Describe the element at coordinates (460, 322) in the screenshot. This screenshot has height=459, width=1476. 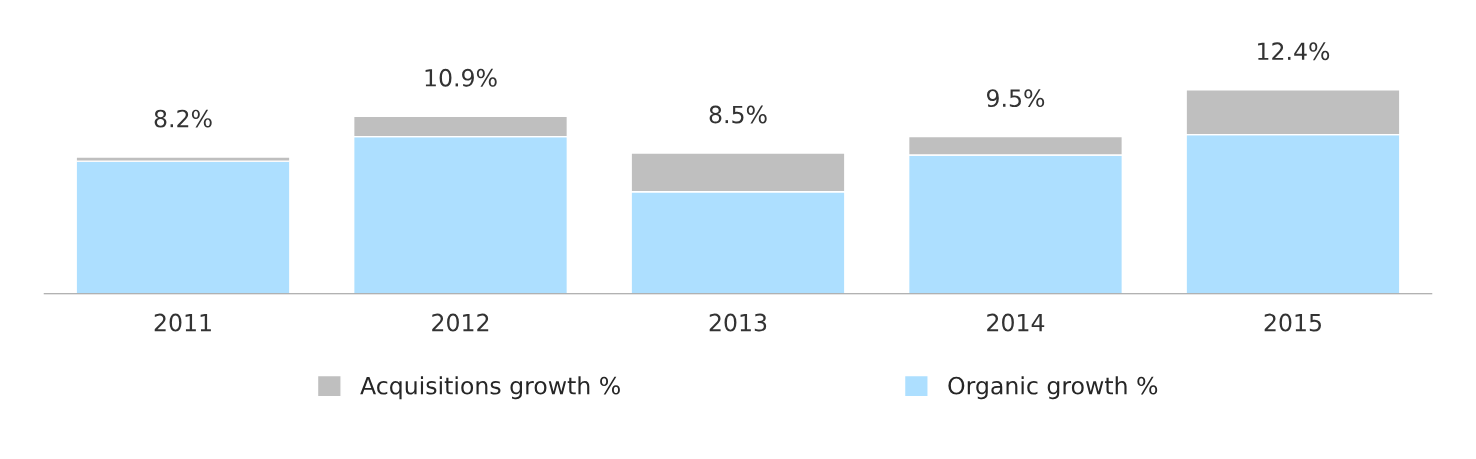
I see `x-tick-label: 2012` at that location.